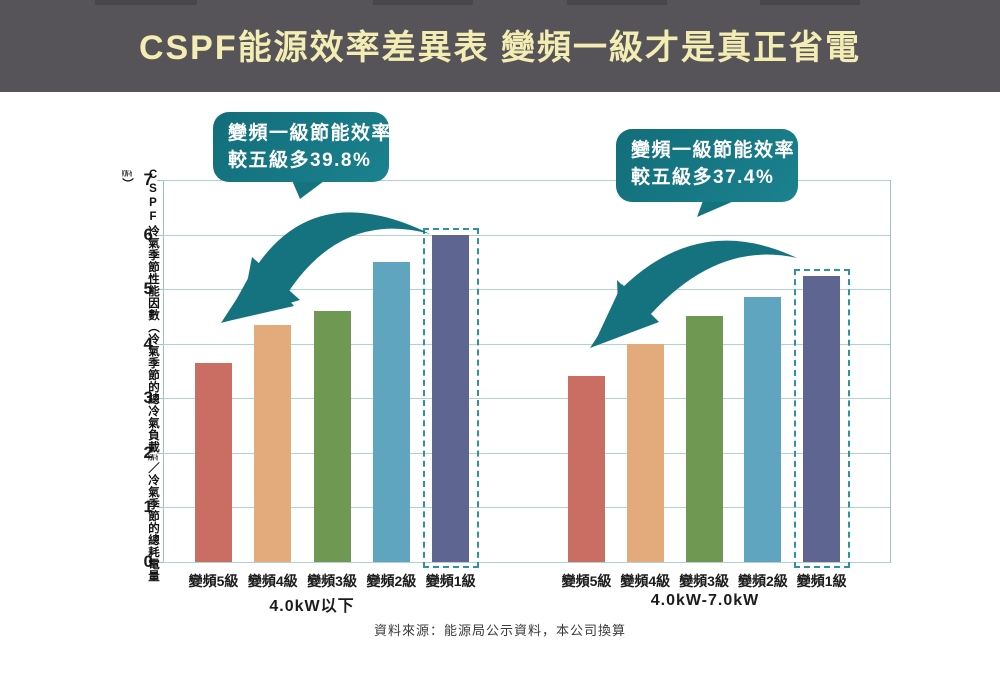 Image resolution: width=1000 pixels, height=686 pixels. I want to click on y-tick-label: 5, so click(148, 289).